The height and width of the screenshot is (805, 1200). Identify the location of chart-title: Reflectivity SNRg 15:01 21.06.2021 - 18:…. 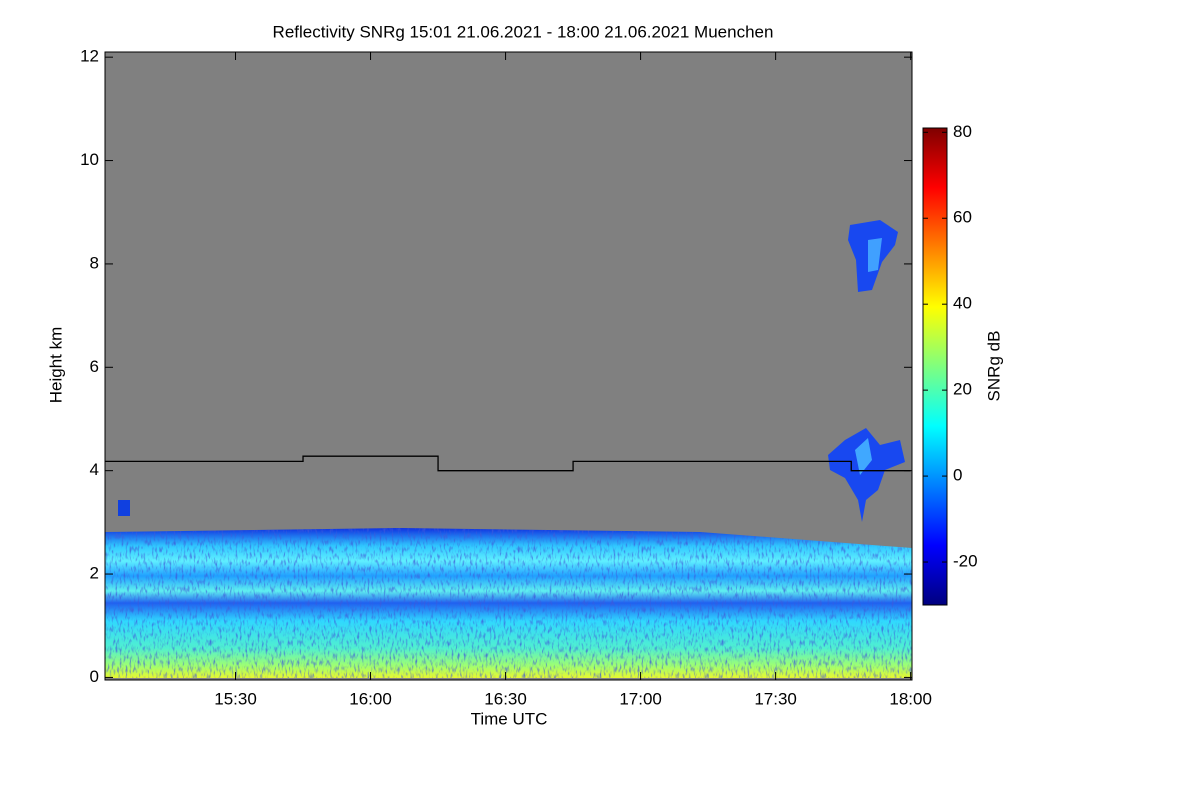
(523, 31).